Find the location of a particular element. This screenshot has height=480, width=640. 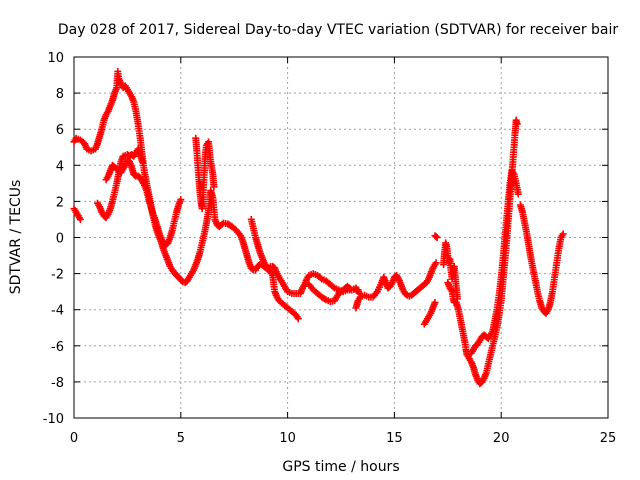

y-tick-labels: -10 -8 -6 -4 -2 0 2 4 6 8 10 is located at coordinates (53, 239).